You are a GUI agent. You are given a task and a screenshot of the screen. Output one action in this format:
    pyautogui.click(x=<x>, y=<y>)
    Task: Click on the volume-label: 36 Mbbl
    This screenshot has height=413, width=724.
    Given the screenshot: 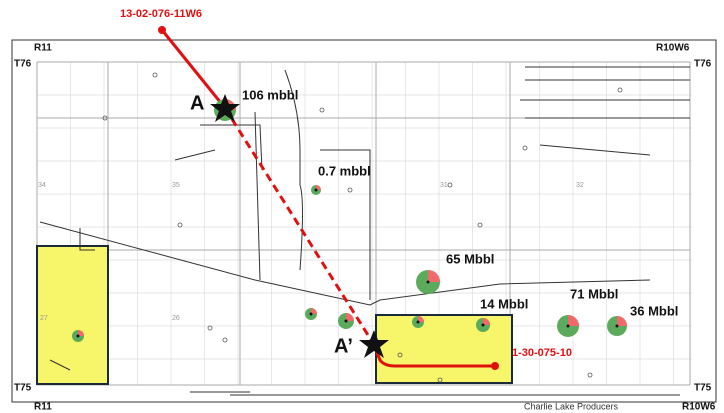 What is the action you would take?
    pyautogui.click(x=654, y=310)
    